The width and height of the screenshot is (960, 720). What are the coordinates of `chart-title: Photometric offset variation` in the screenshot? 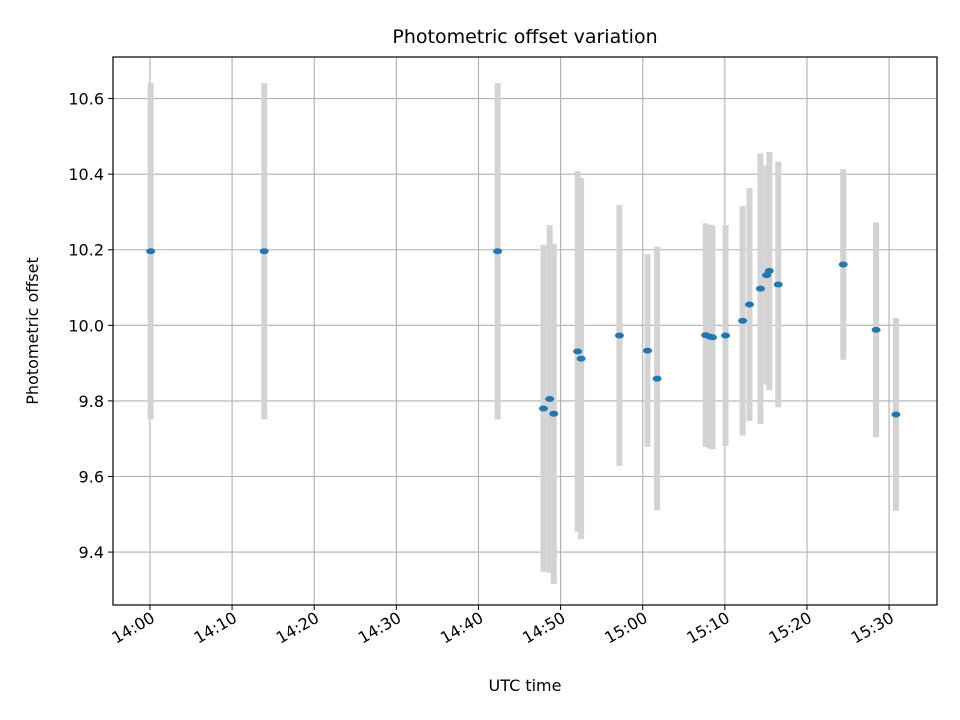 It's located at (524, 37).